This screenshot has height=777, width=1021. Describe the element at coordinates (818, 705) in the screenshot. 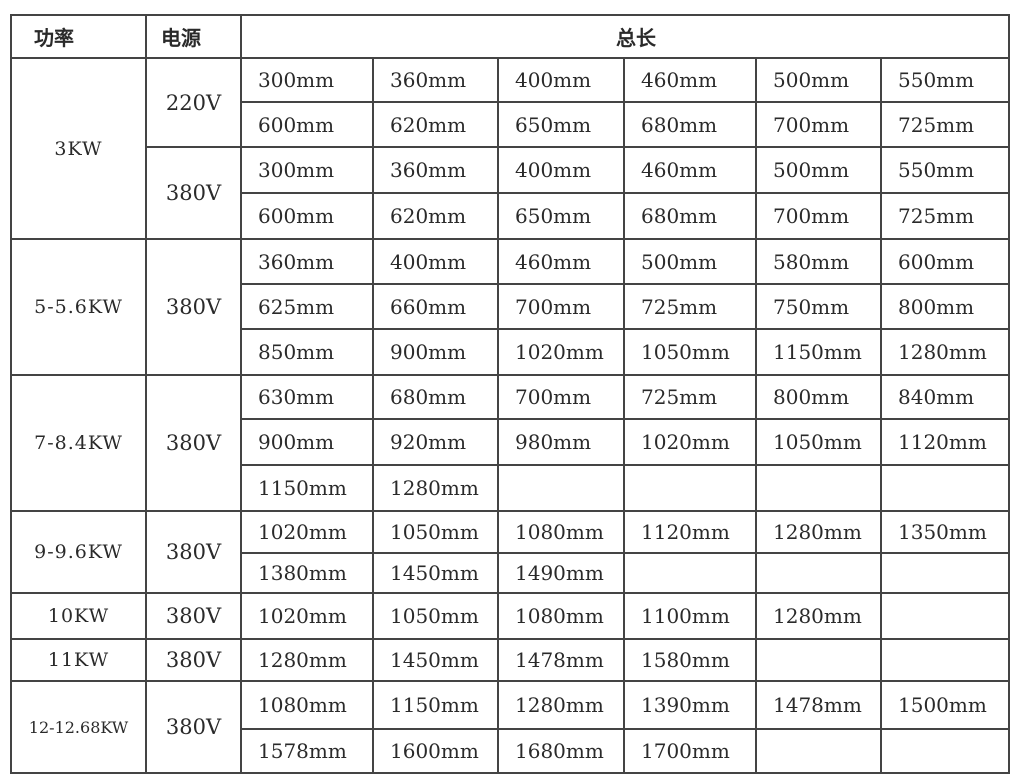

I see `length-cell: 1478mm` at that location.